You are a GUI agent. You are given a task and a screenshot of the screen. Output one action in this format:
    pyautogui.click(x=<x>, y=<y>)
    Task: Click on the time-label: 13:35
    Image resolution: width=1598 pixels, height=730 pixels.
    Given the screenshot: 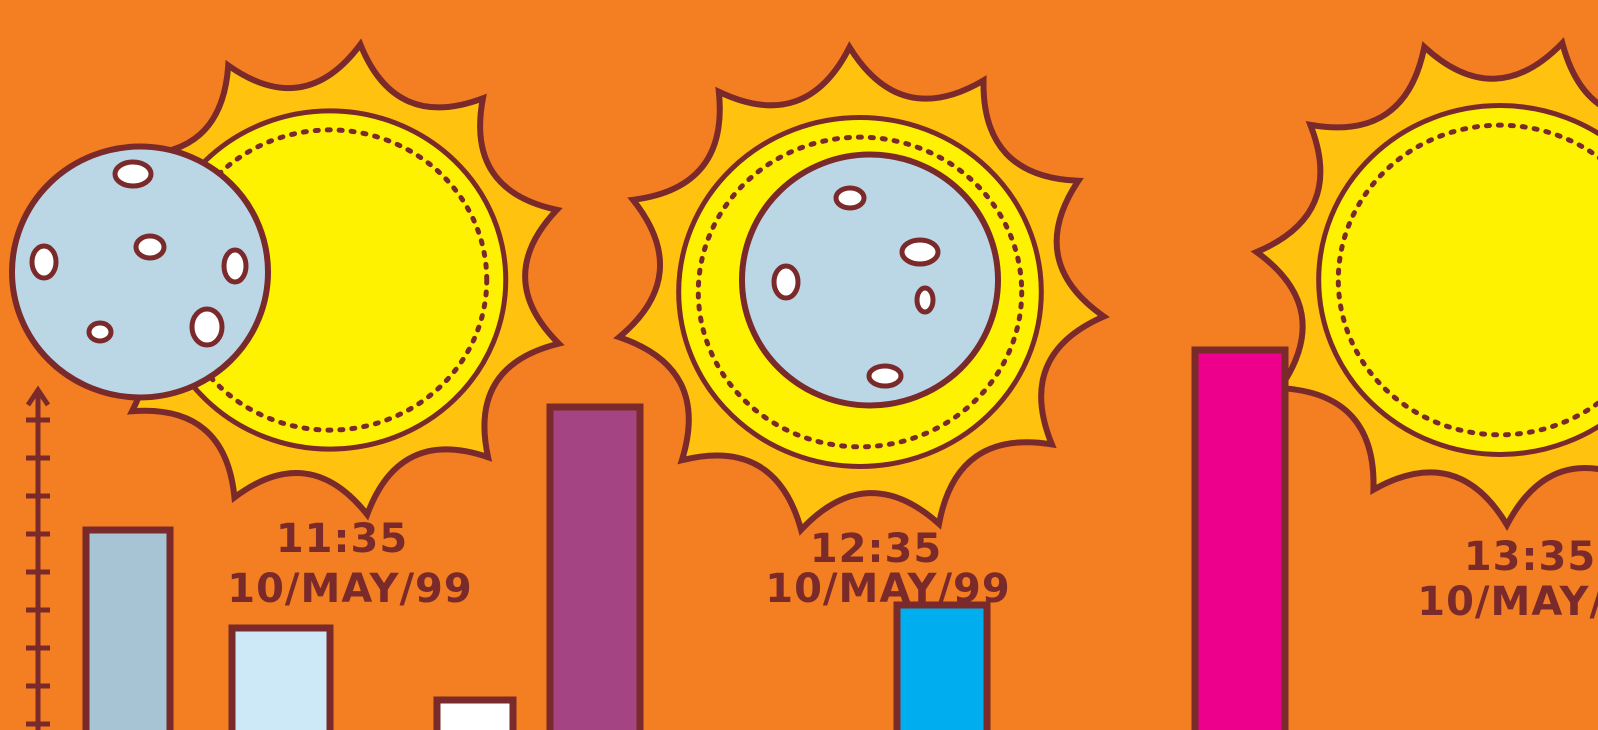 What is the action you would take?
    pyautogui.click(x=1530, y=557)
    